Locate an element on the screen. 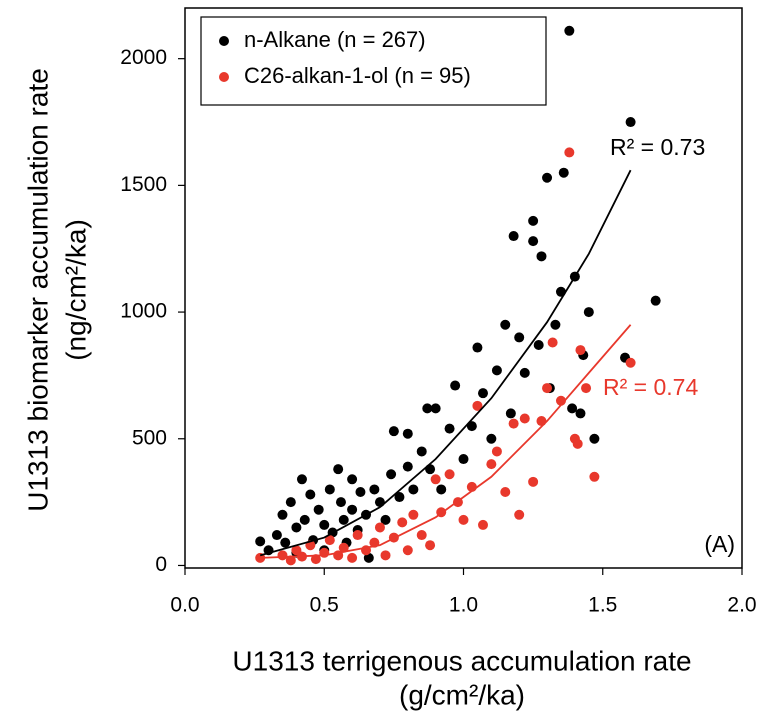  fit-label: R² = 0.73 is located at coordinates (657, 147).